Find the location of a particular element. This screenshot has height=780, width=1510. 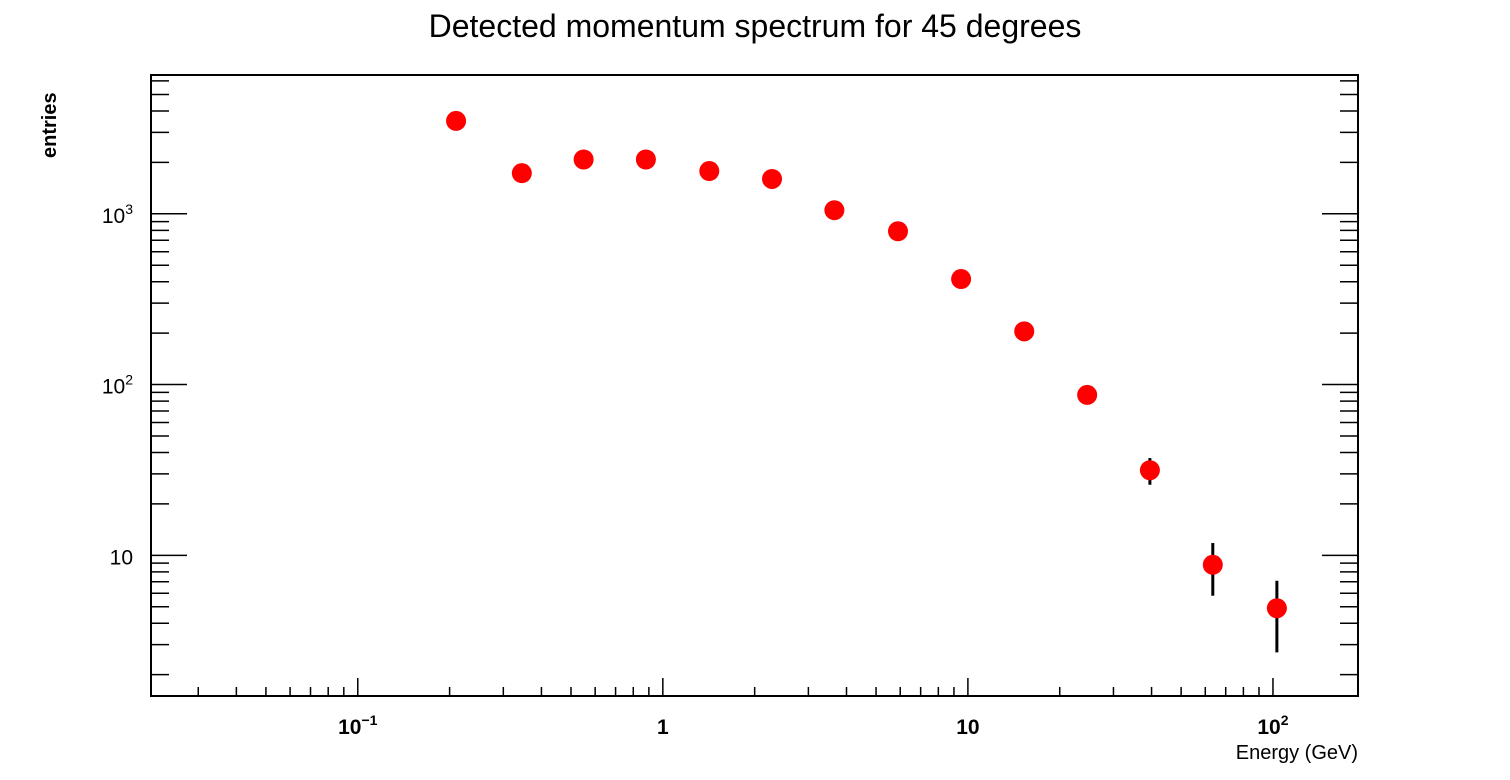

y-tick-label: 10³ is located at coordinates (117, 214).